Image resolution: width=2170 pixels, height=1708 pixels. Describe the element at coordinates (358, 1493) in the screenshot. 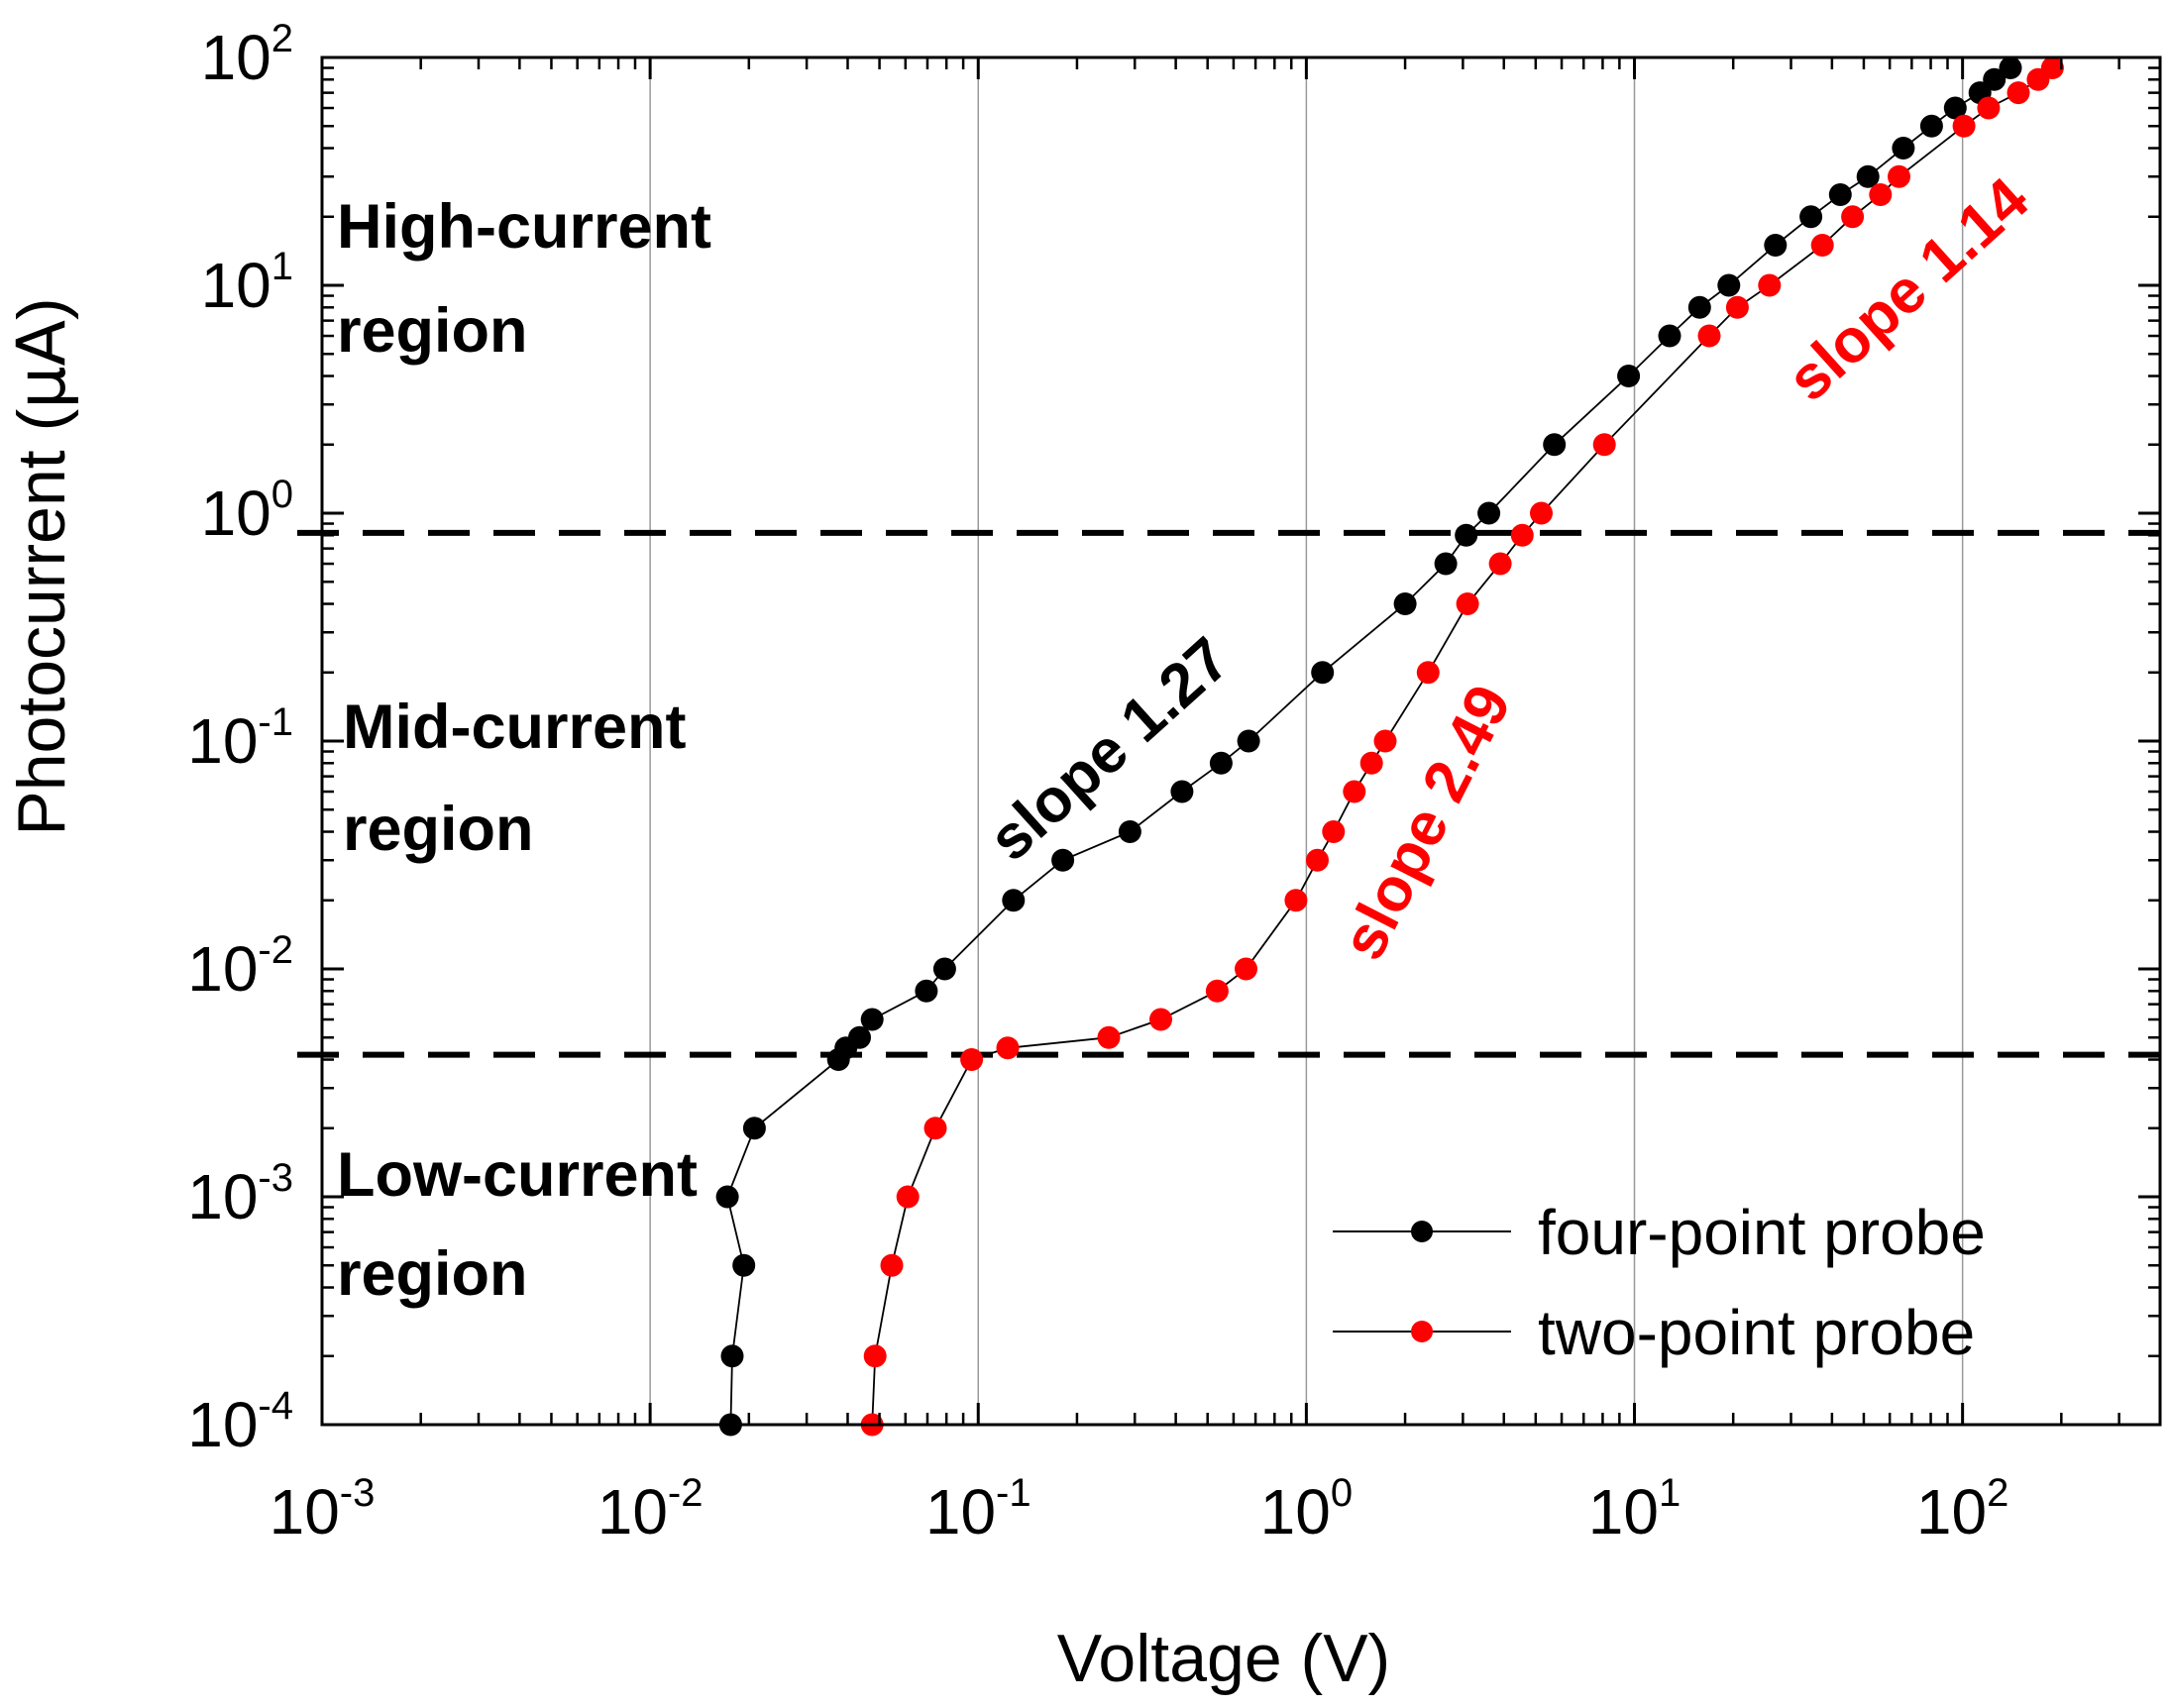

I see `x-tick-label-exponent: -3` at that location.